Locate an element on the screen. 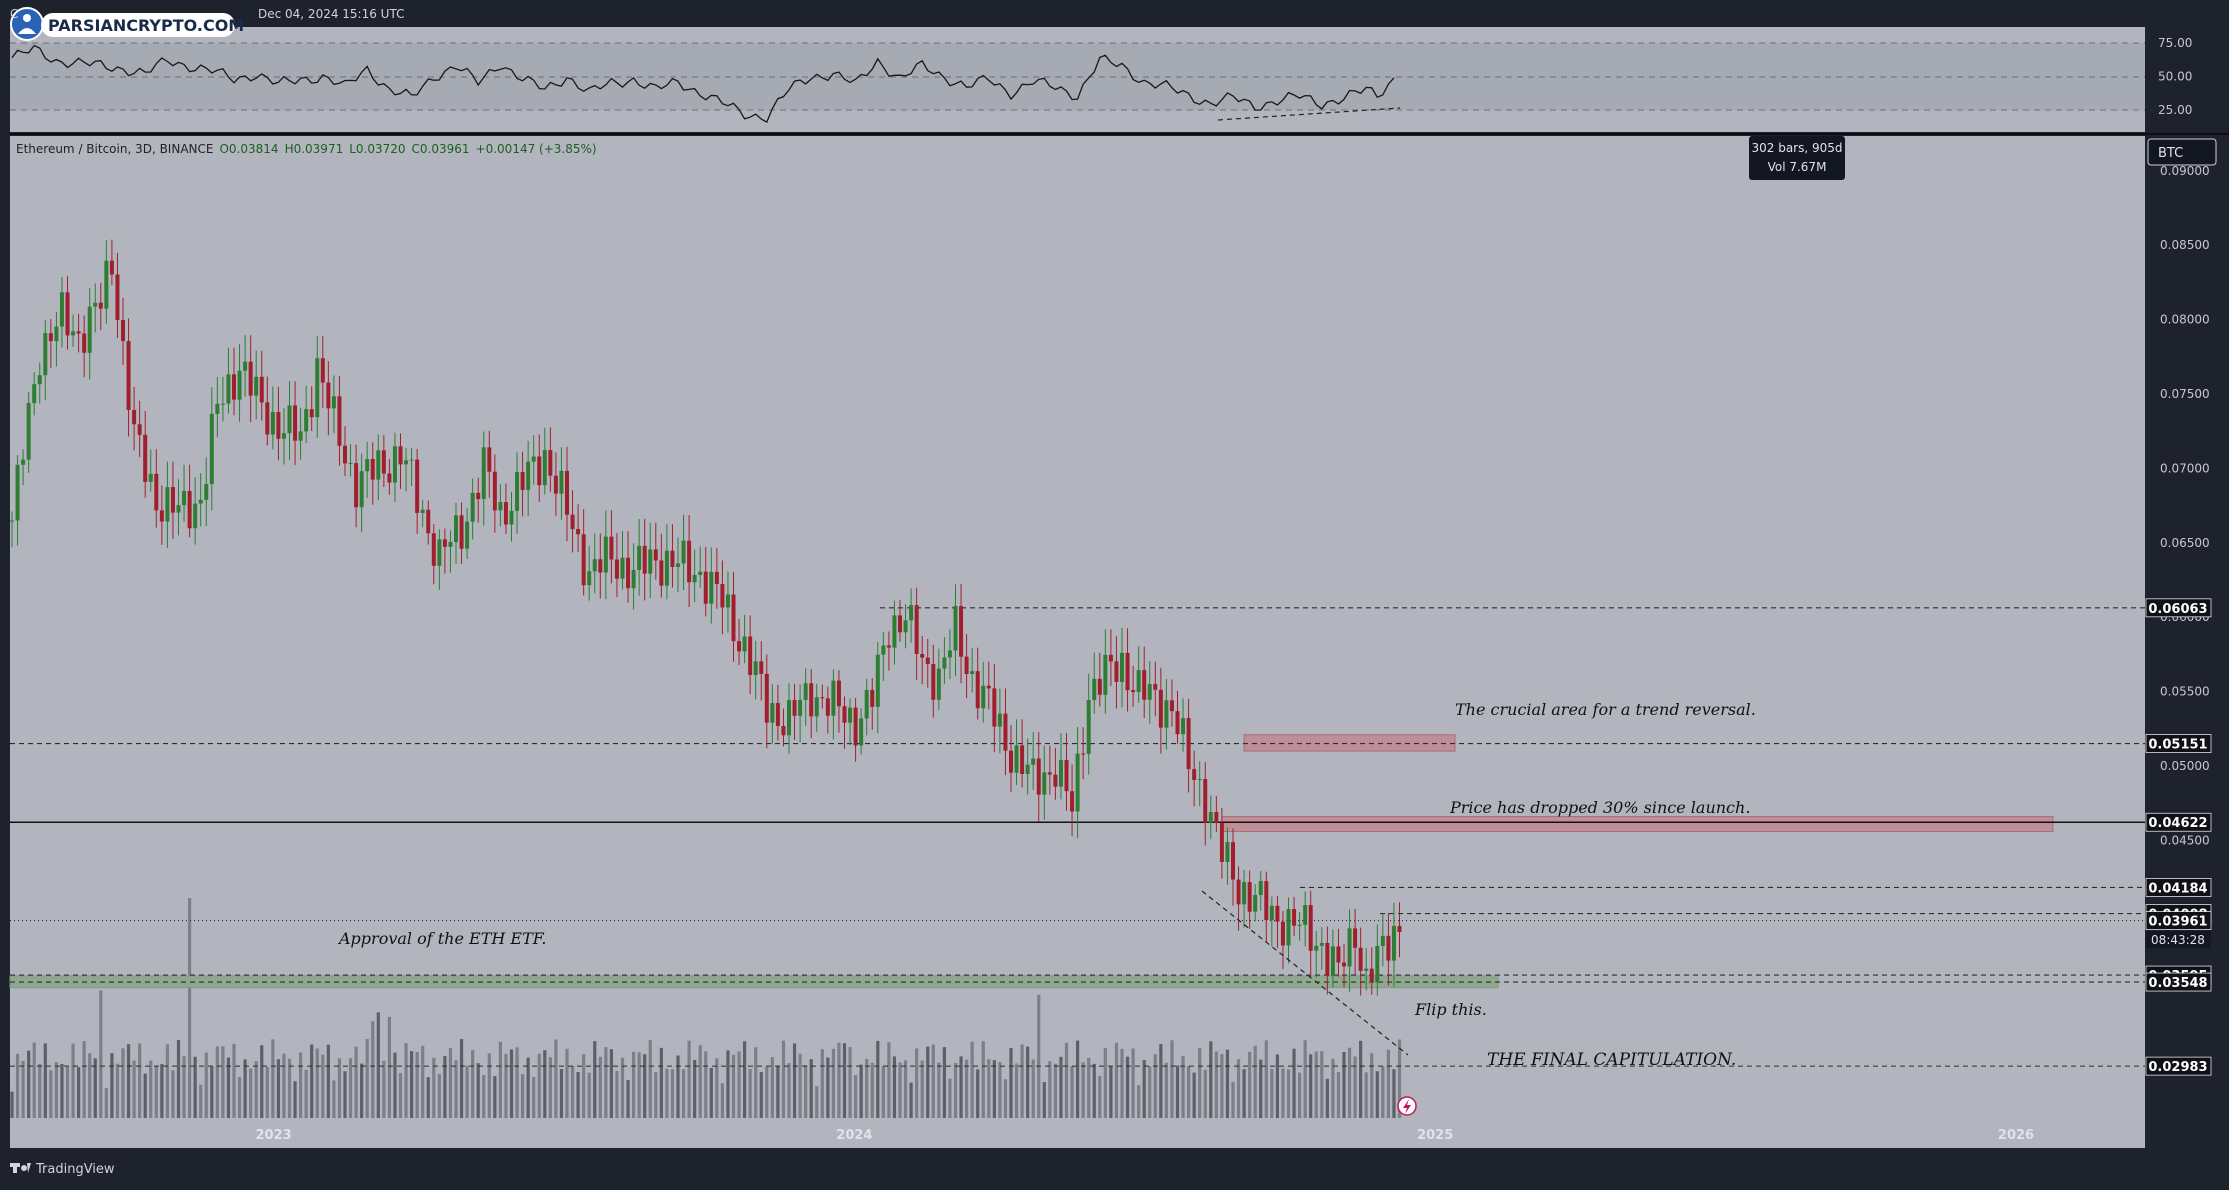 This screenshot has width=2229, height=1190. price-tick-label: 0.05500 is located at coordinates (2185, 692).